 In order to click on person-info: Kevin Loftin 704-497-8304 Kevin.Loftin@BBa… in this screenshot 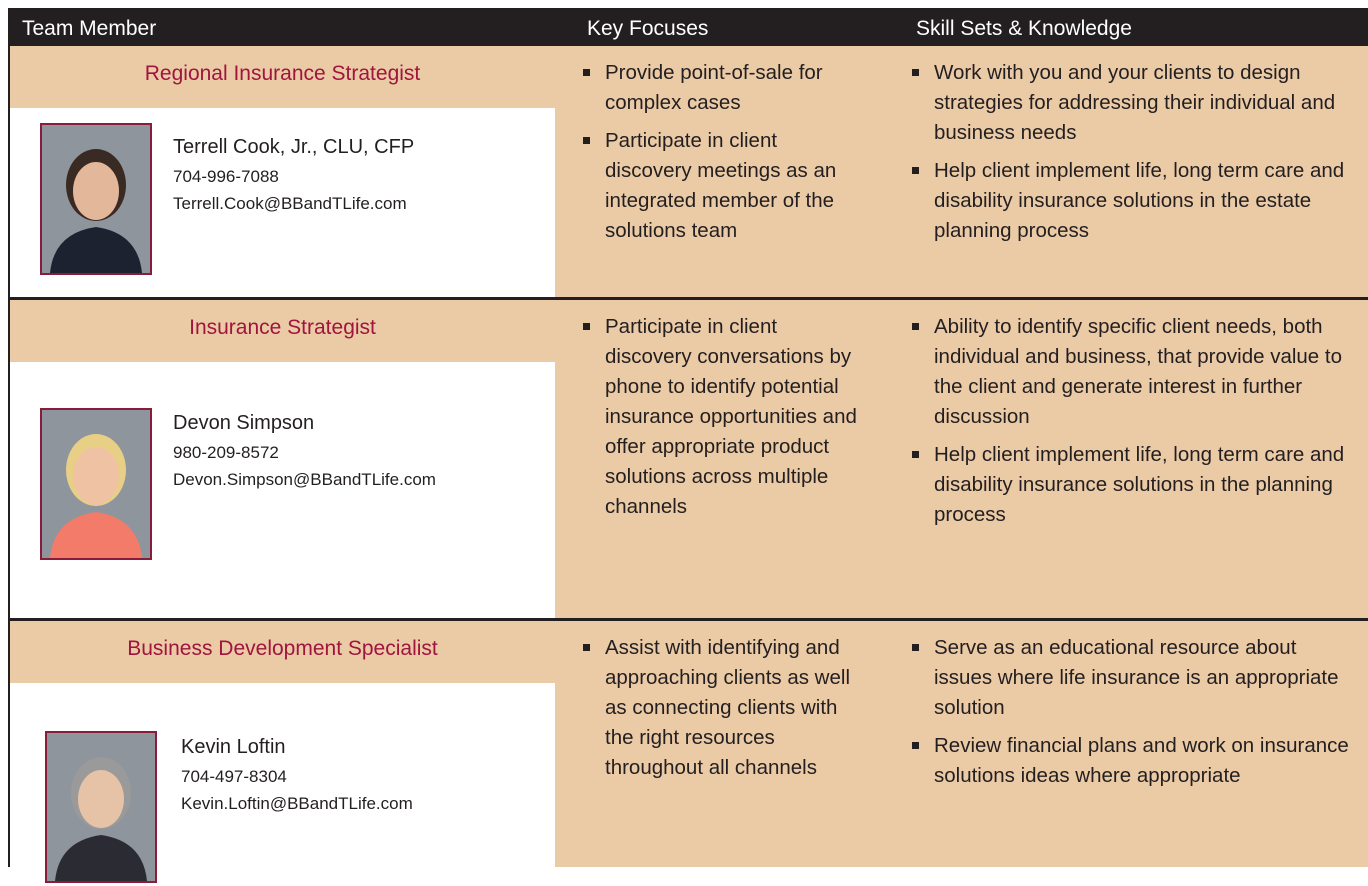, I will do `click(297, 776)`.